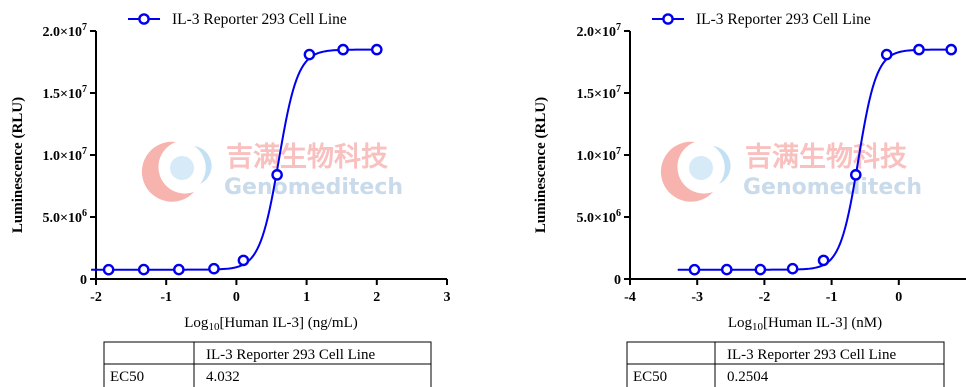 The image size is (966, 387). I want to click on x-tick-label: -3, so click(697, 297).